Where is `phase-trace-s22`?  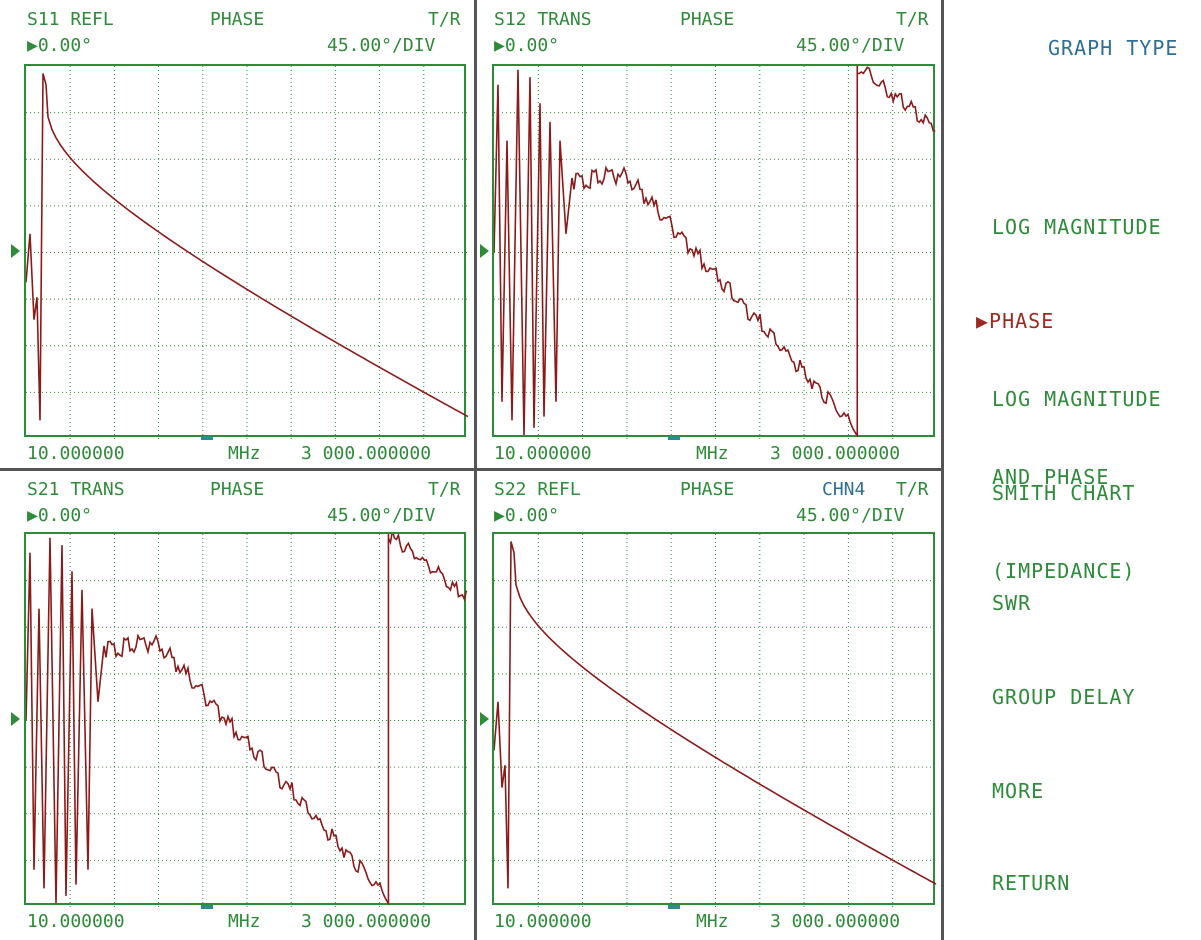
phase-trace-s22 is located at coordinates (715, 720).